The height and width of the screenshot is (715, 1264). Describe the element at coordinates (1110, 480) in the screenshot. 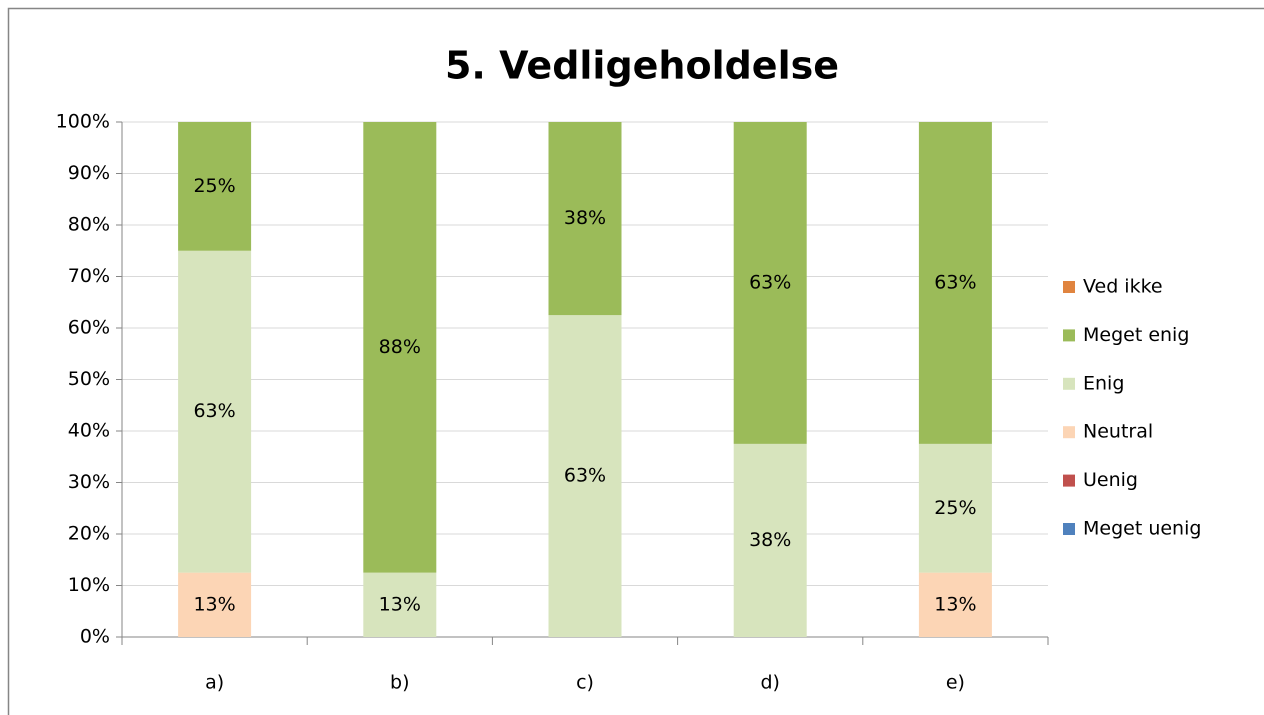

I see `legend-label: Uenig` at that location.